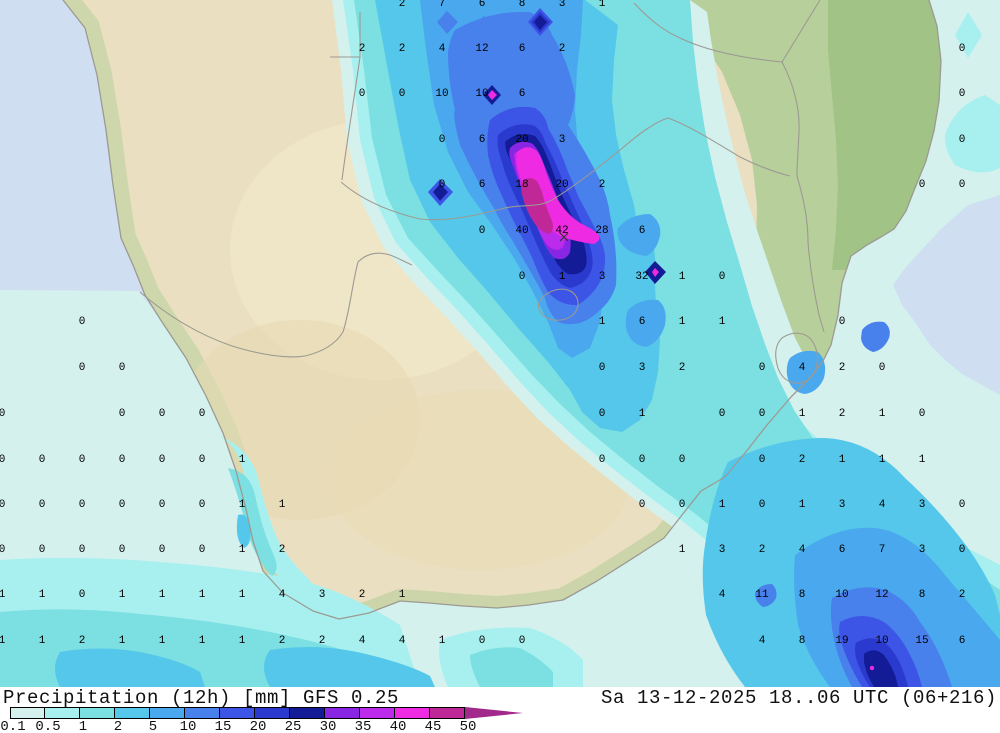  I want to click on border-orange-river, so click(276, 305).